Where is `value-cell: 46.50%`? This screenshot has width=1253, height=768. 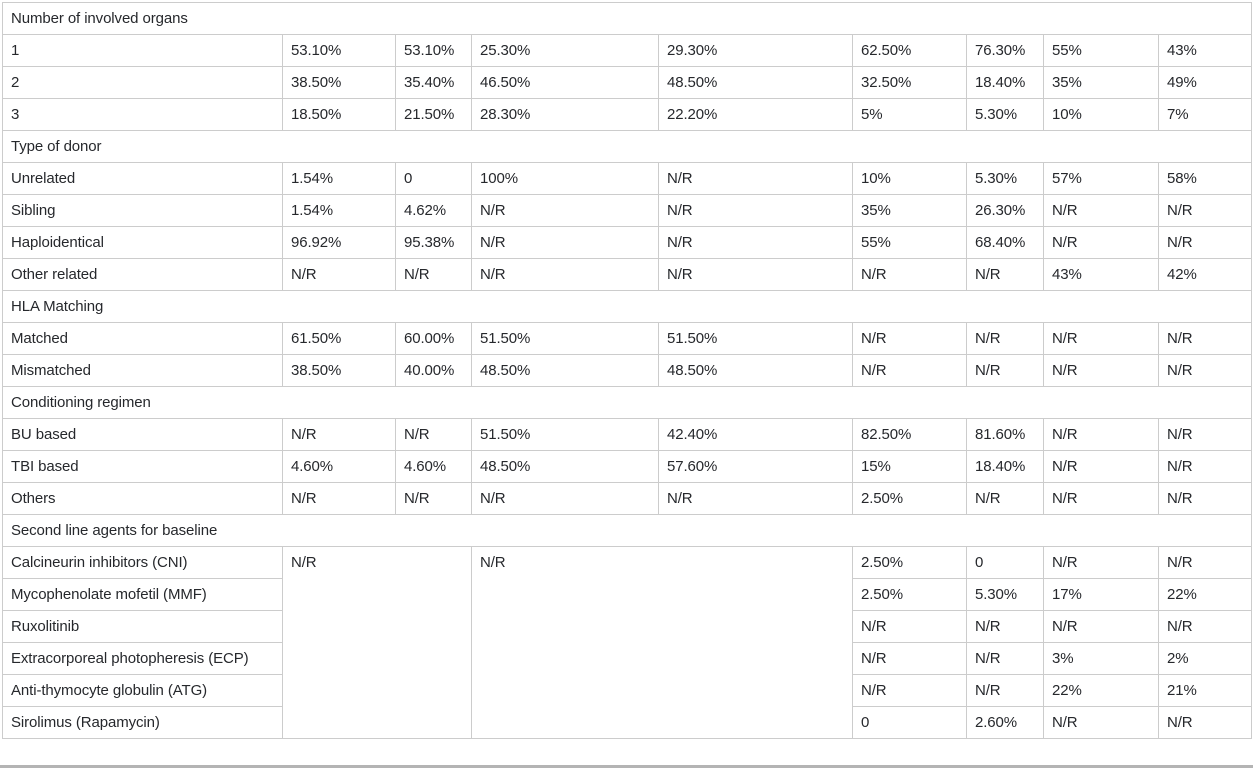
value-cell: 46.50% is located at coordinates (565, 82).